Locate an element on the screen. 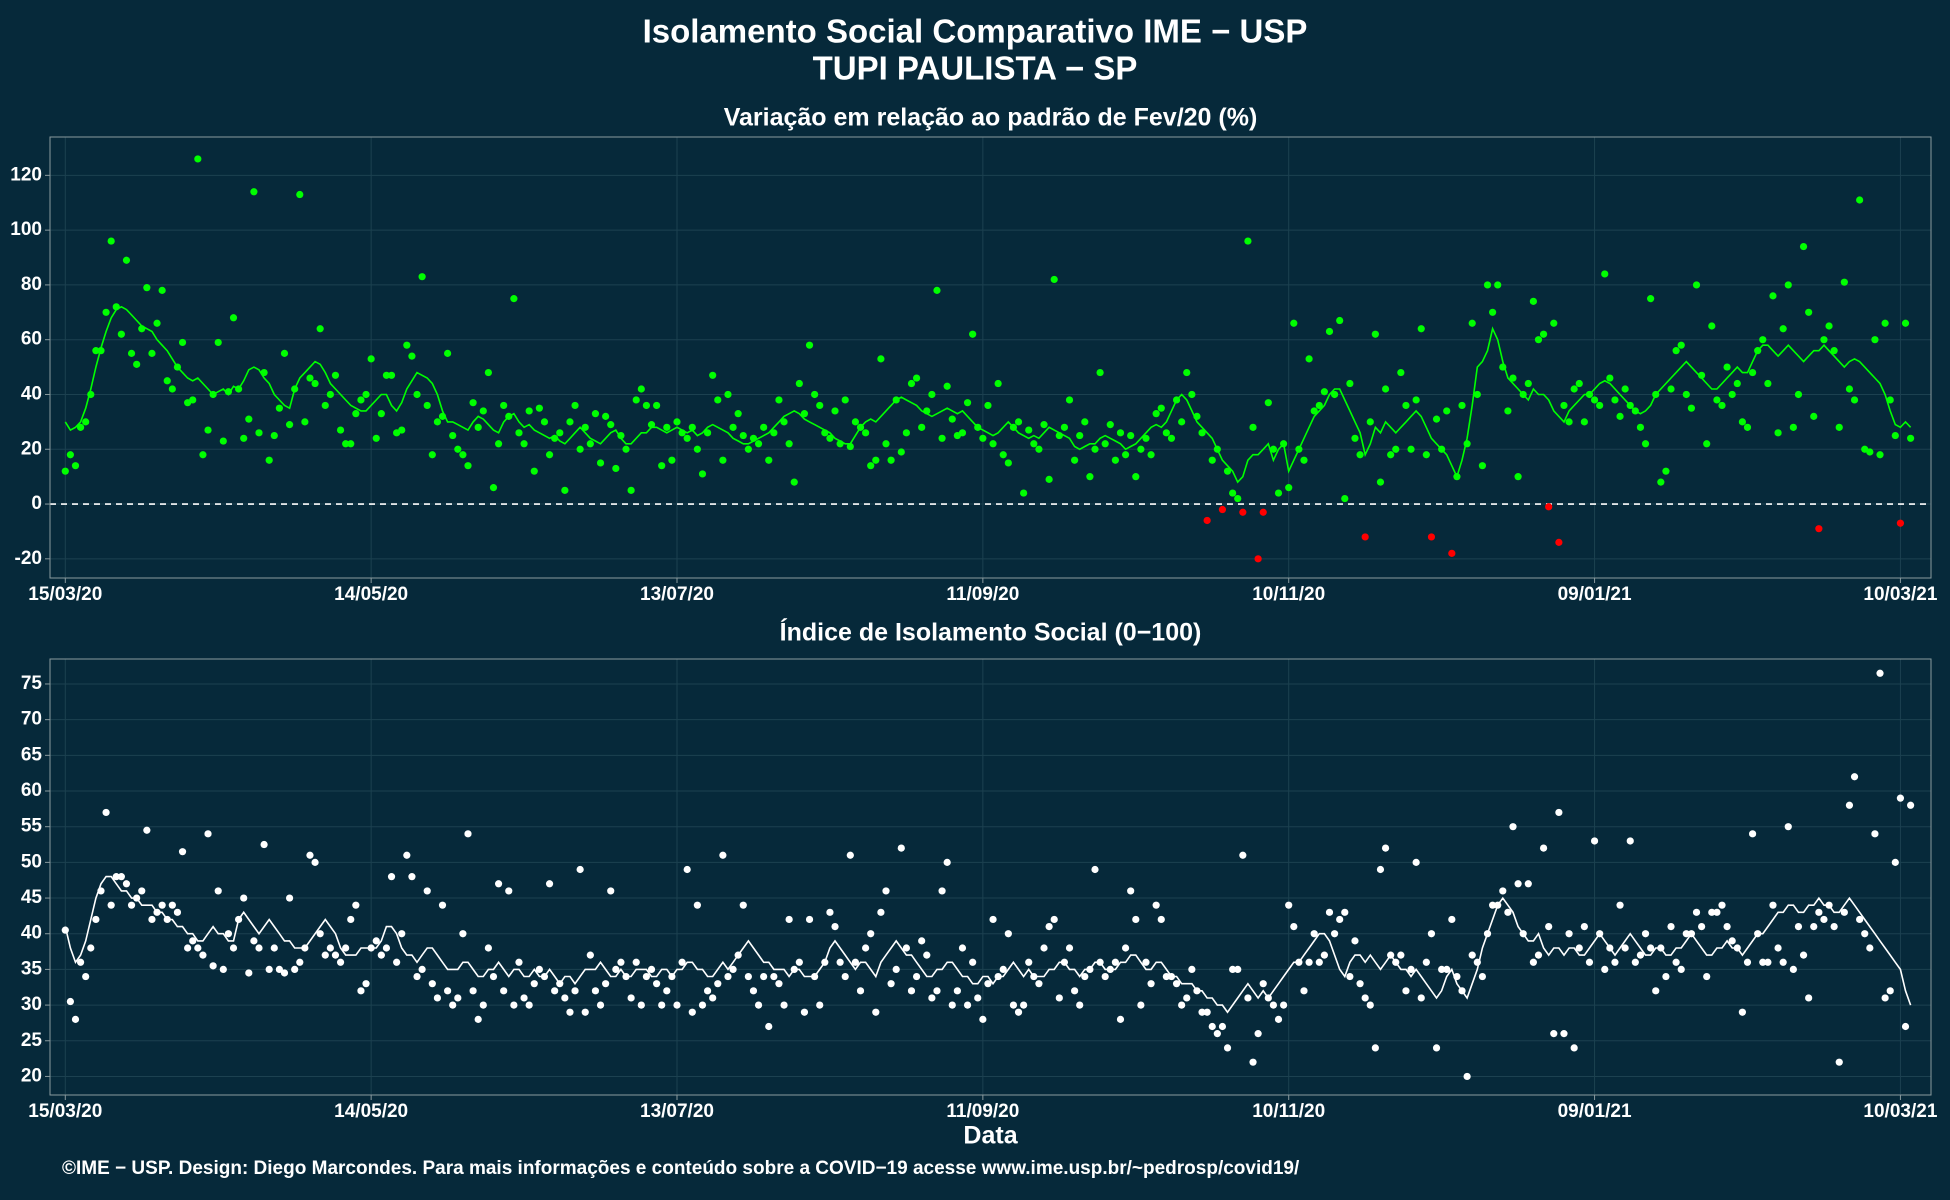 The height and width of the screenshot is (1200, 1950). y-tick-label: 30 is located at coordinates (31, 1004).